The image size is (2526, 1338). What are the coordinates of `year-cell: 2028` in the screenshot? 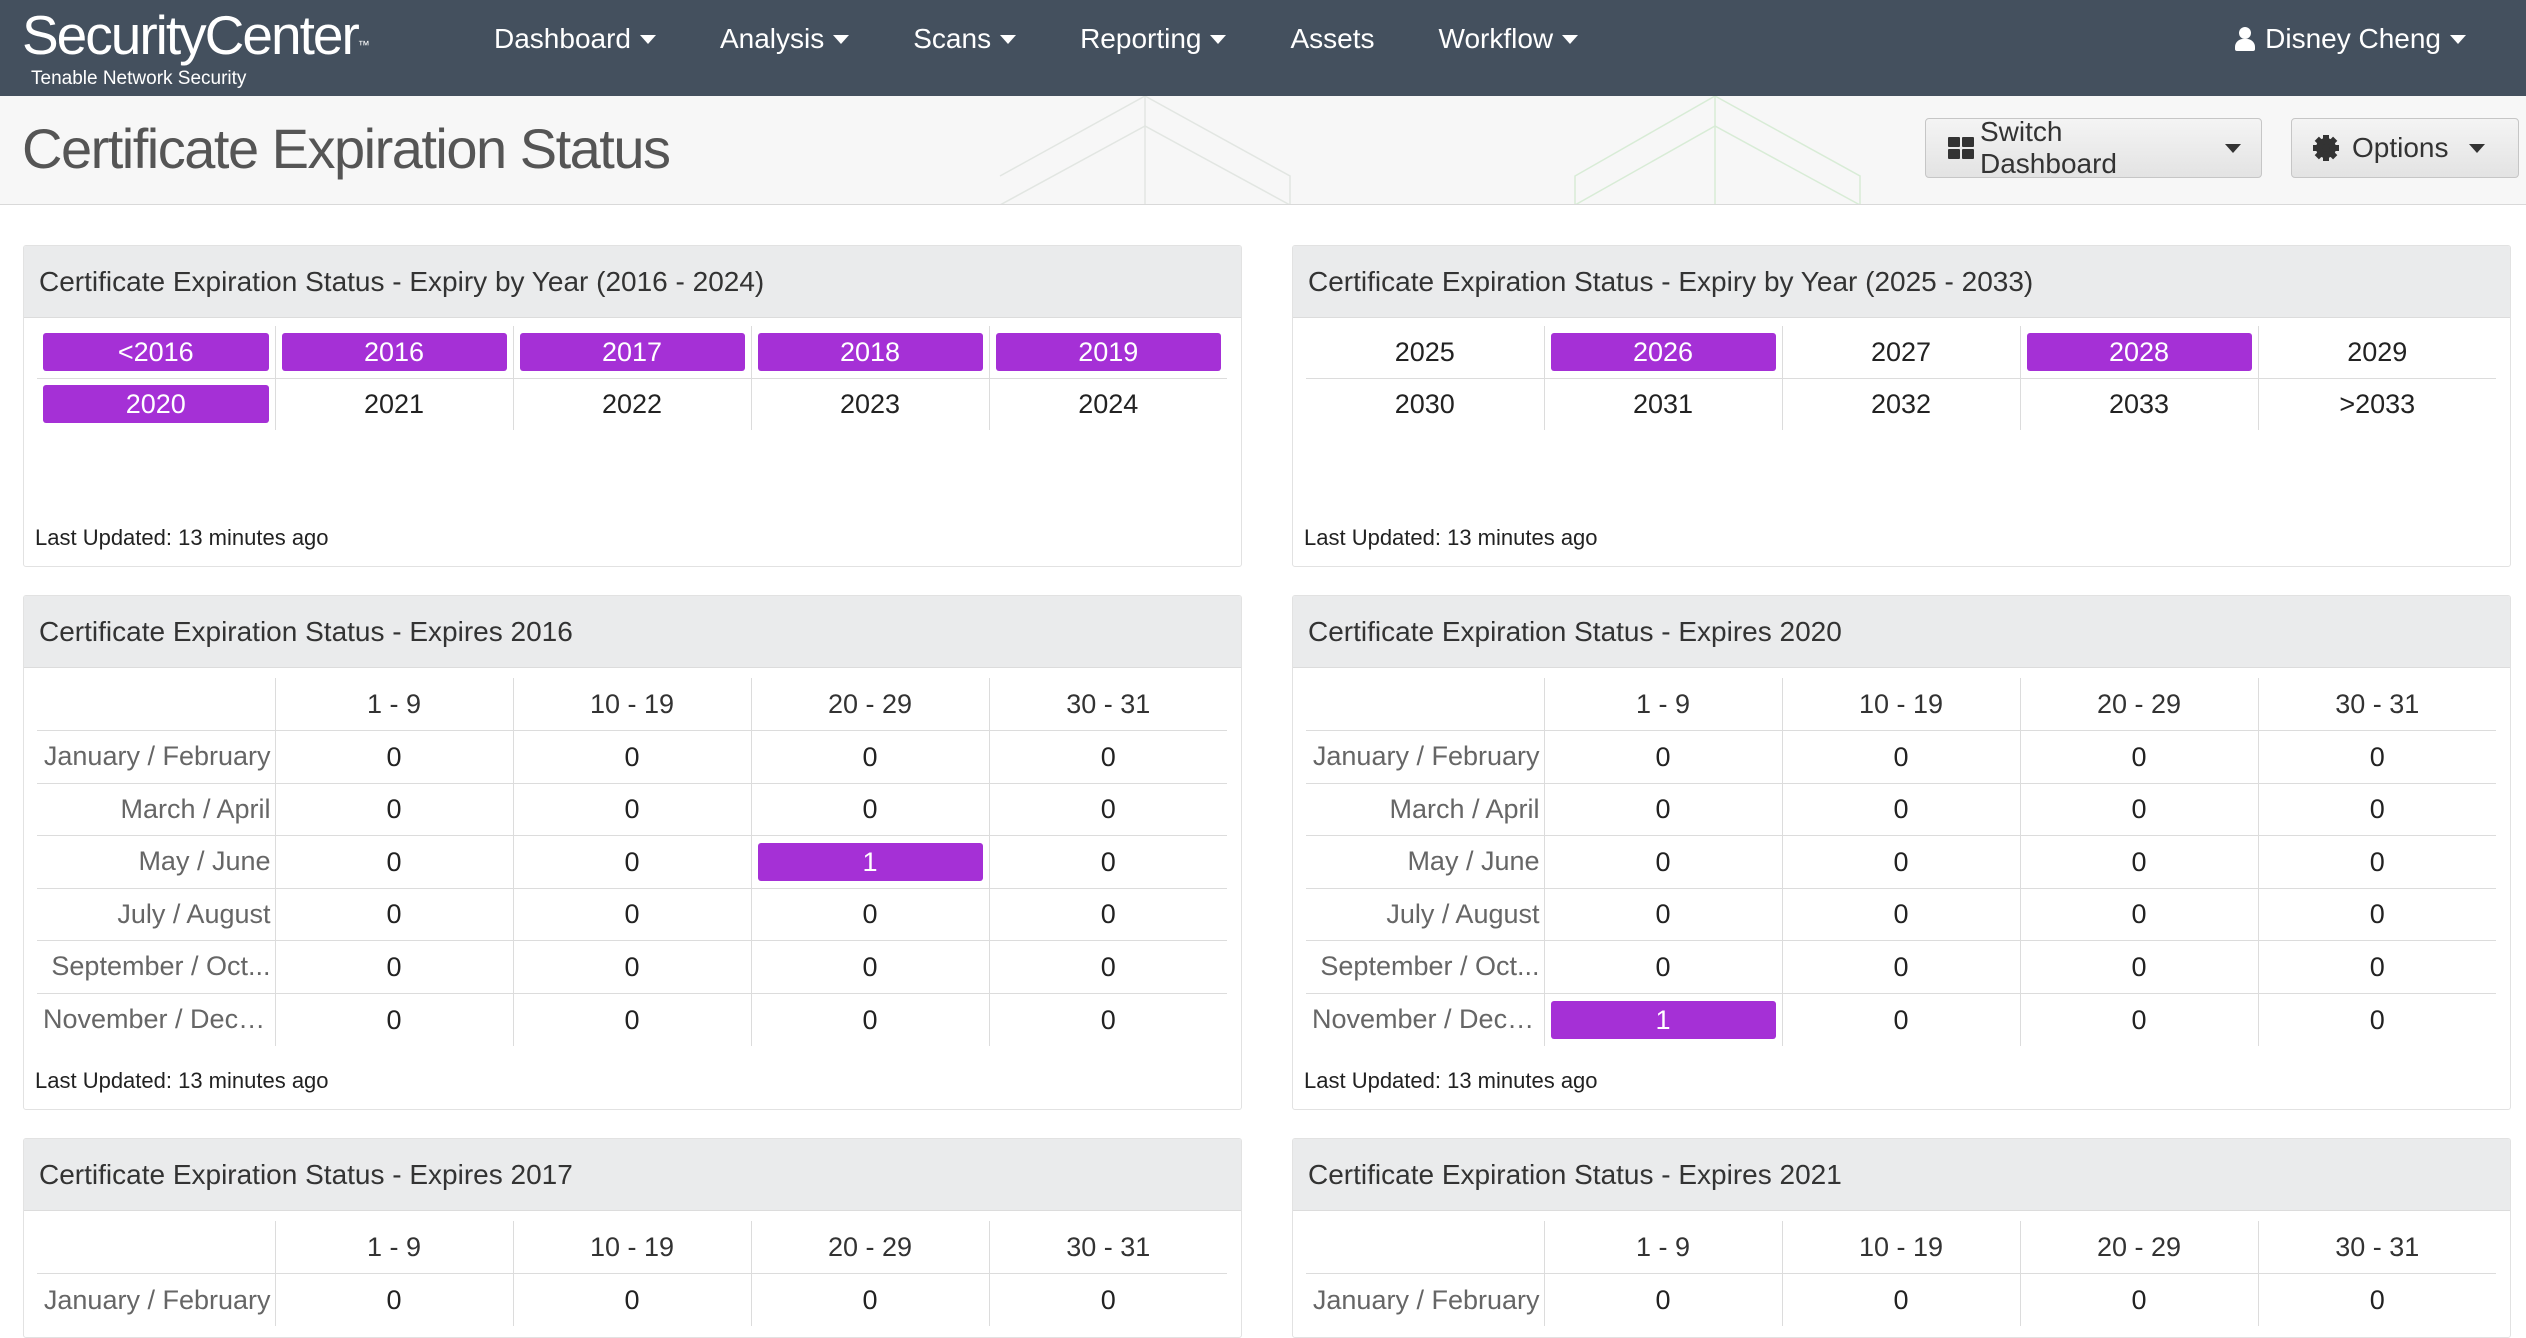 It's located at (2139, 352).